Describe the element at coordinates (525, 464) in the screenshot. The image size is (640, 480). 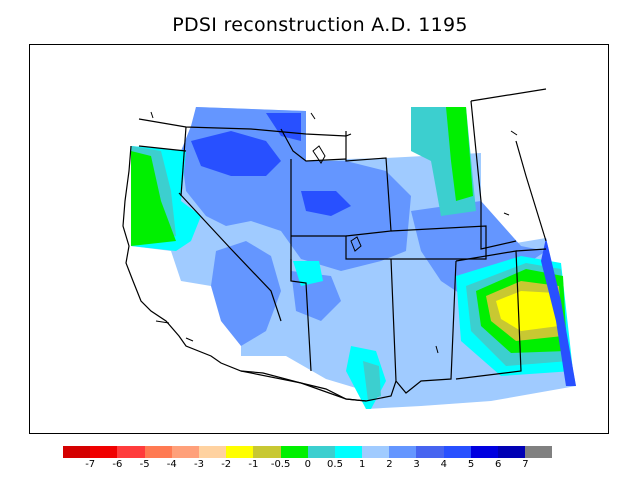
I see `legend-tick-label: 7` at that location.